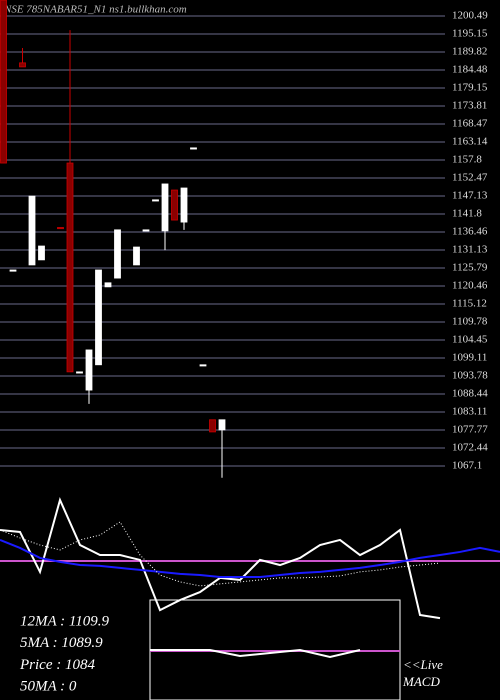  I want to click on y-tick-label: 1136.46, so click(470, 232).